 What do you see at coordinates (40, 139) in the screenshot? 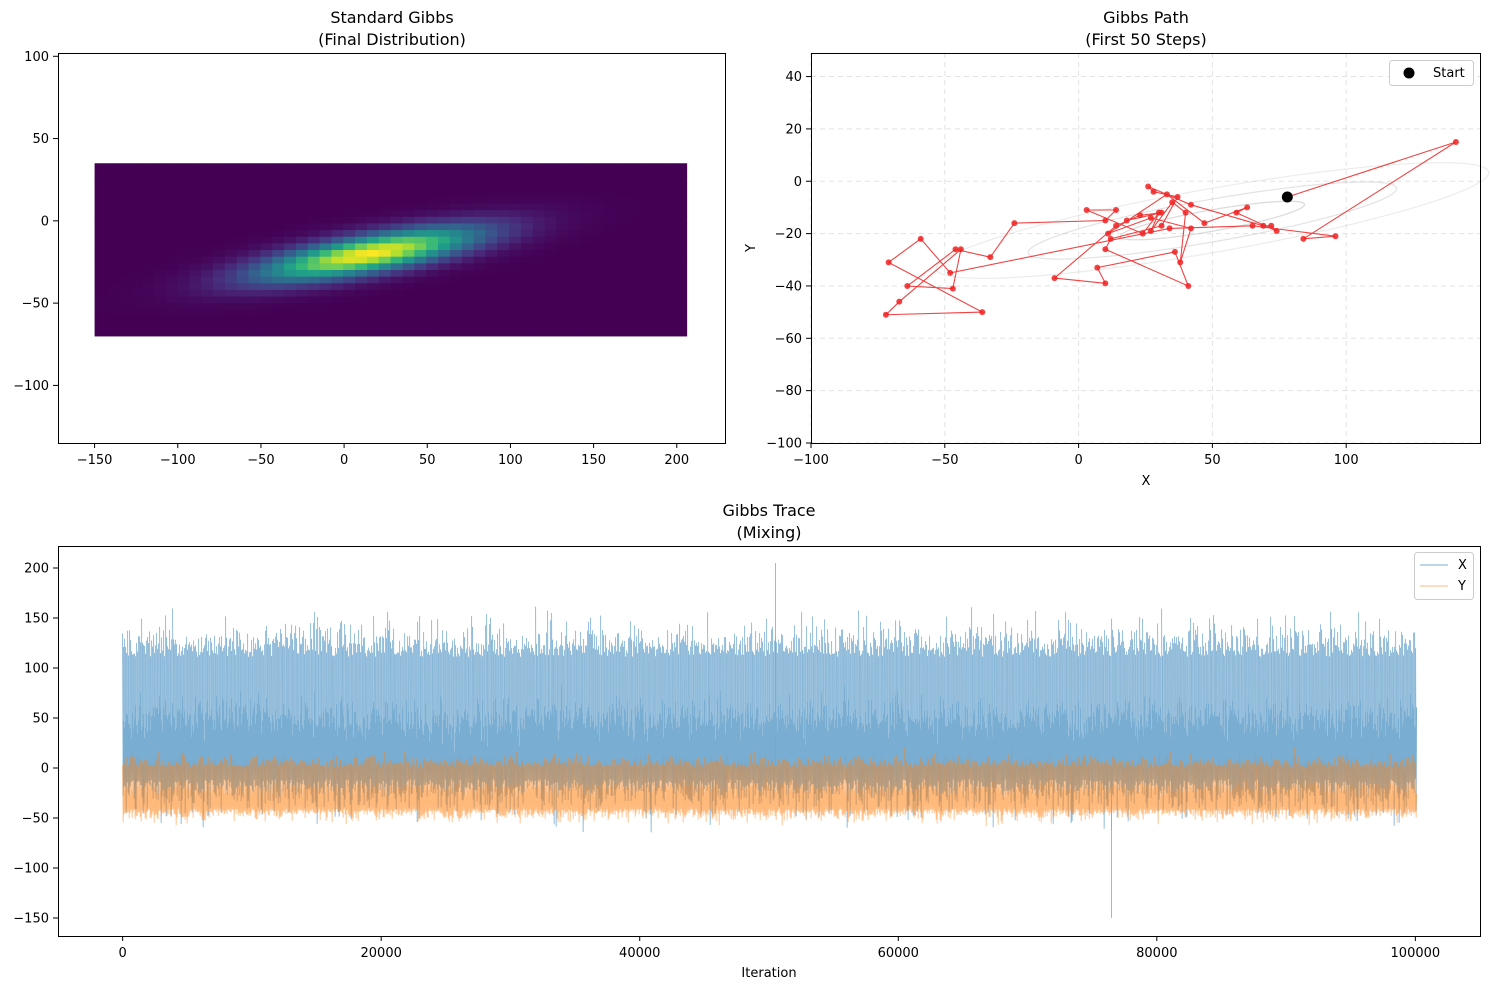
I see `heatmap-ytick-label: 50` at bounding box center [40, 139].